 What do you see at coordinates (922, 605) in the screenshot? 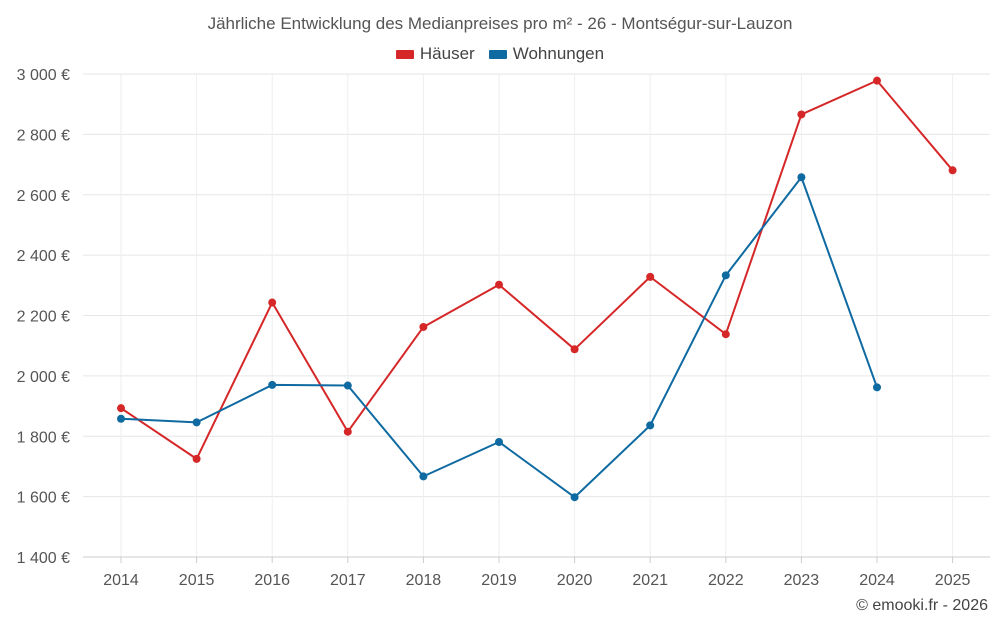
I see `copyright-text: © emooki.fr - 2026` at bounding box center [922, 605].